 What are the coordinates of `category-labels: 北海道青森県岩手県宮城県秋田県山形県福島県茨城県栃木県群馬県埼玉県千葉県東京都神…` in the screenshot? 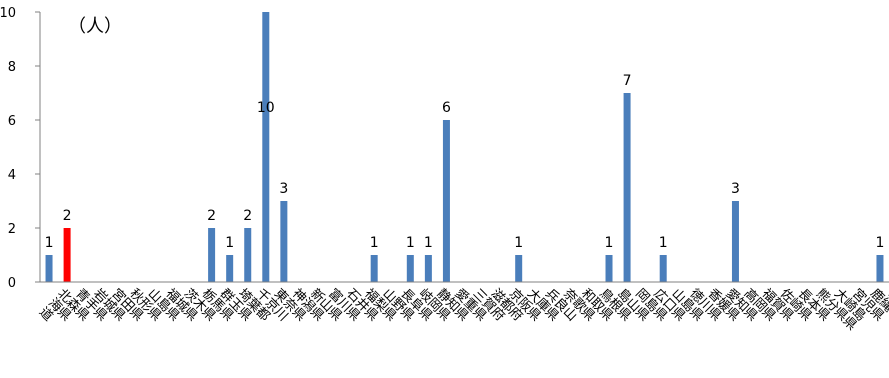 It's located at (462, 310).